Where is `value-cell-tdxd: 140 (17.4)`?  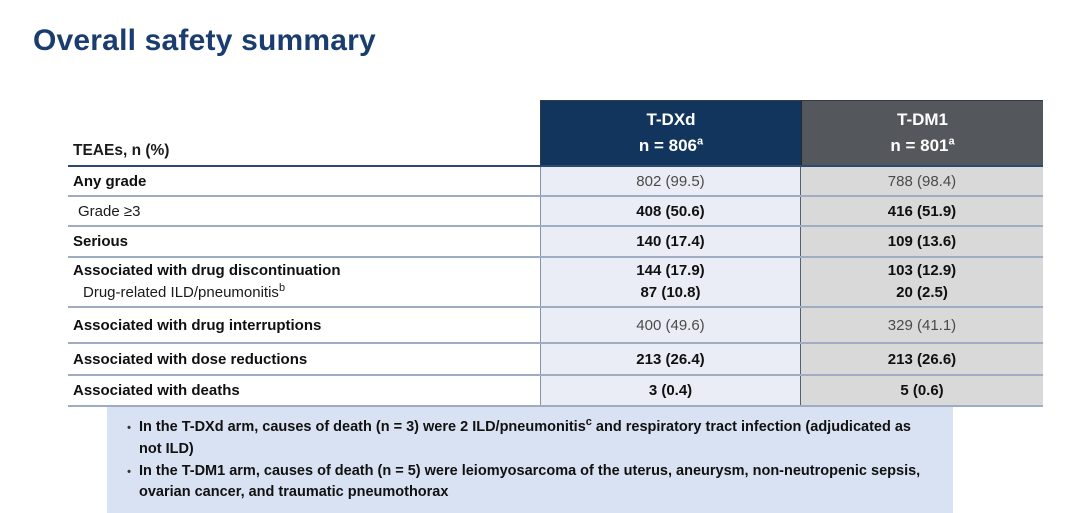
value-cell-tdxd: 140 (17.4) is located at coordinates (670, 241).